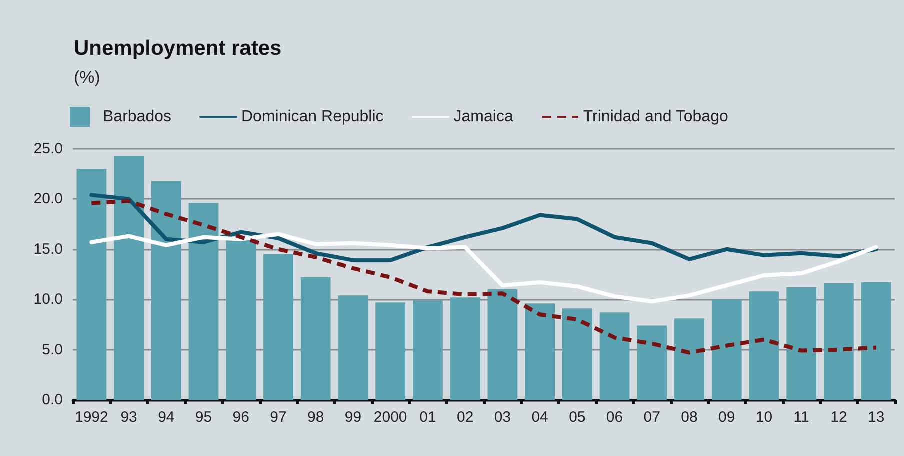 Image resolution: width=904 pixels, height=456 pixels. What do you see at coordinates (876, 417) in the screenshot?
I see `x-tick-label: 13` at bounding box center [876, 417].